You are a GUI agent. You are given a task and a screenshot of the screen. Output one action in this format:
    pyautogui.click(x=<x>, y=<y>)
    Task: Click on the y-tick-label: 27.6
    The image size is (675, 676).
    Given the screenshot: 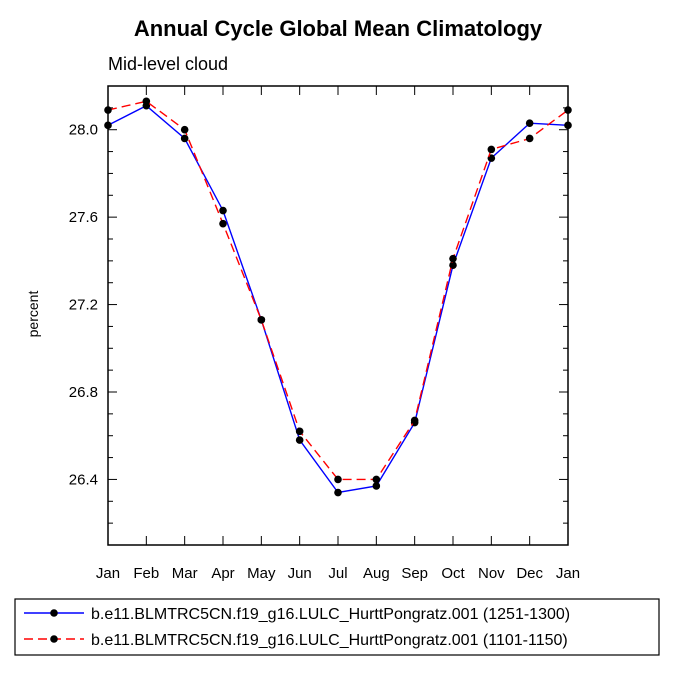 What is the action you would take?
    pyautogui.click(x=83, y=217)
    